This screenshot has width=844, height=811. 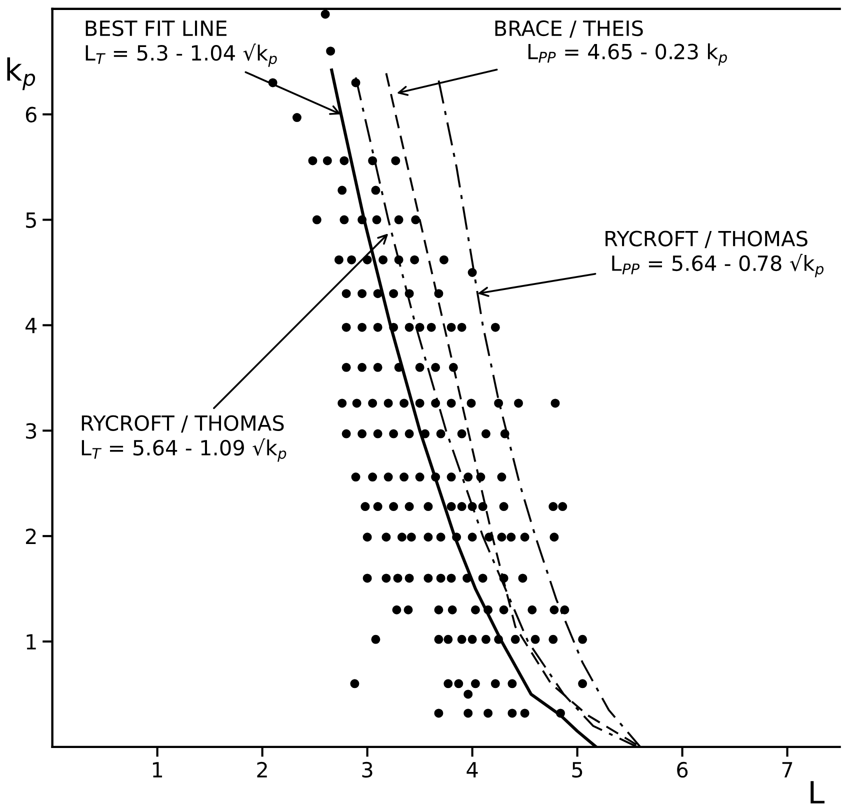 What do you see at coordinates (262, 770) in the screenshot?
I see `x-tick-label: 2` at bounding box center [262, 770].